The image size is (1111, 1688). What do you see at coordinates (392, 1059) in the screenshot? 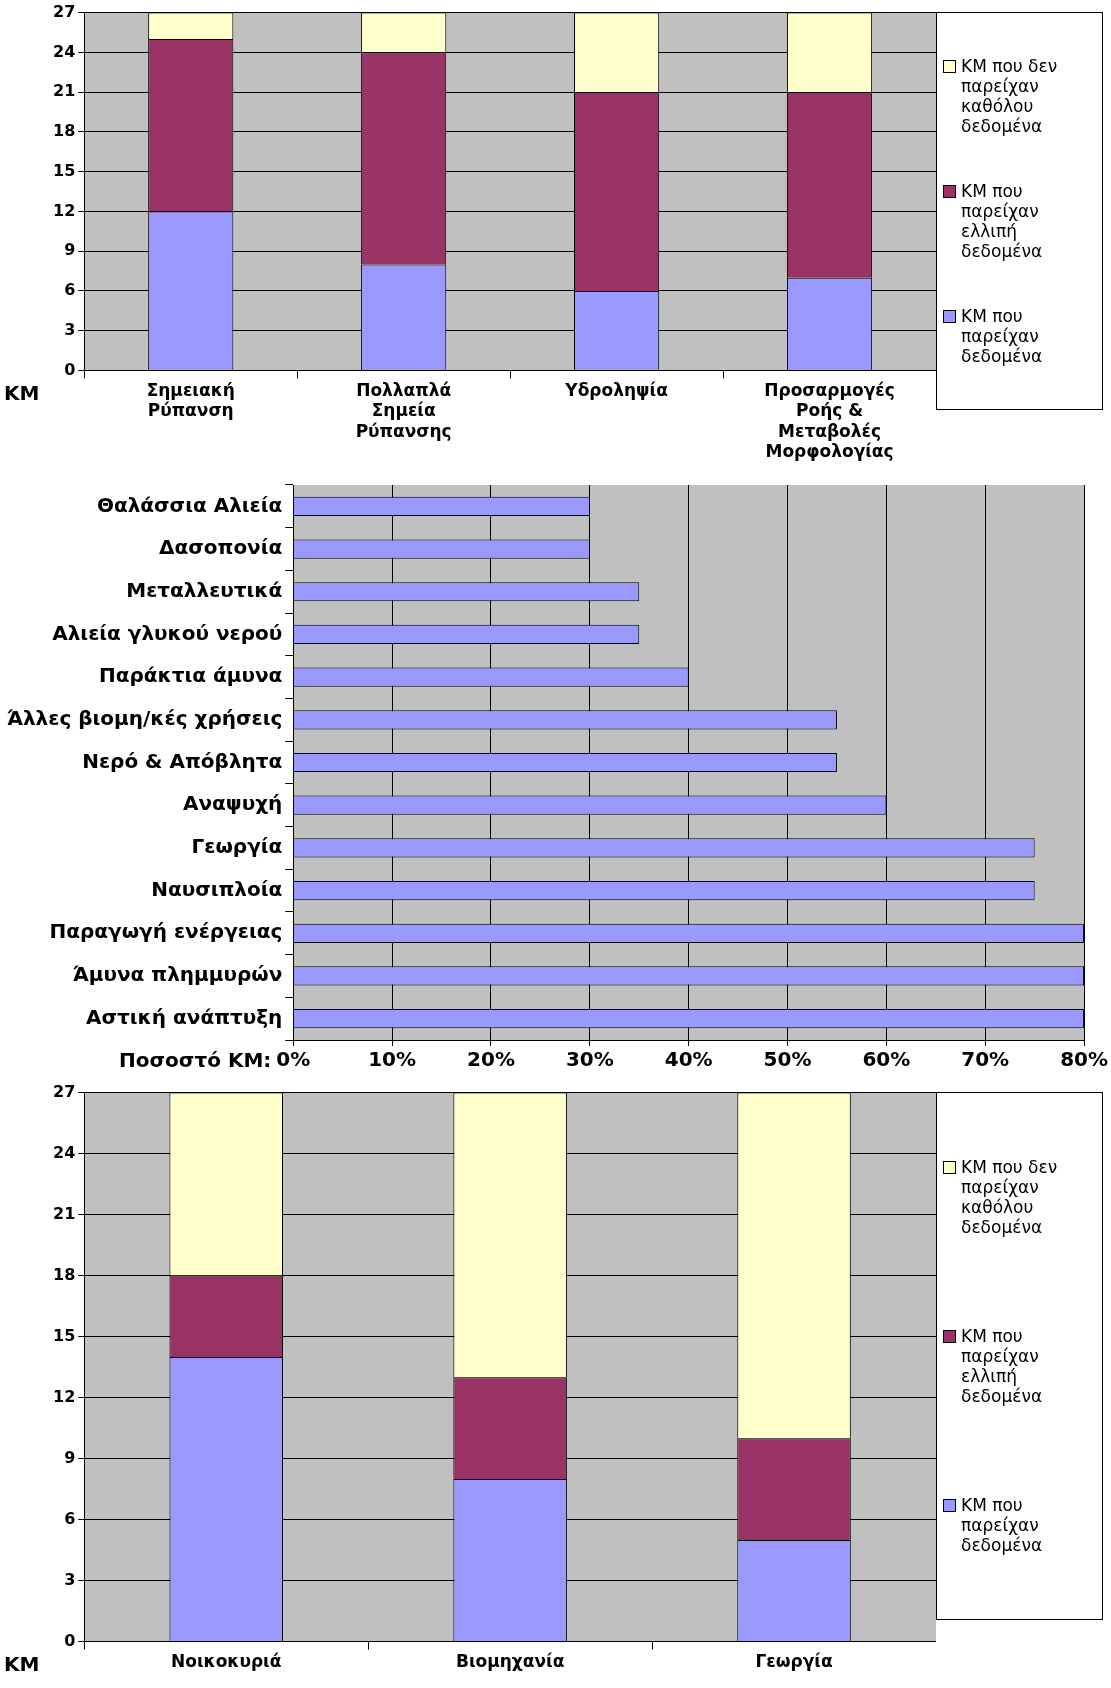
I see `x-tick-label: 10%` at bounding box center [392, 1059].